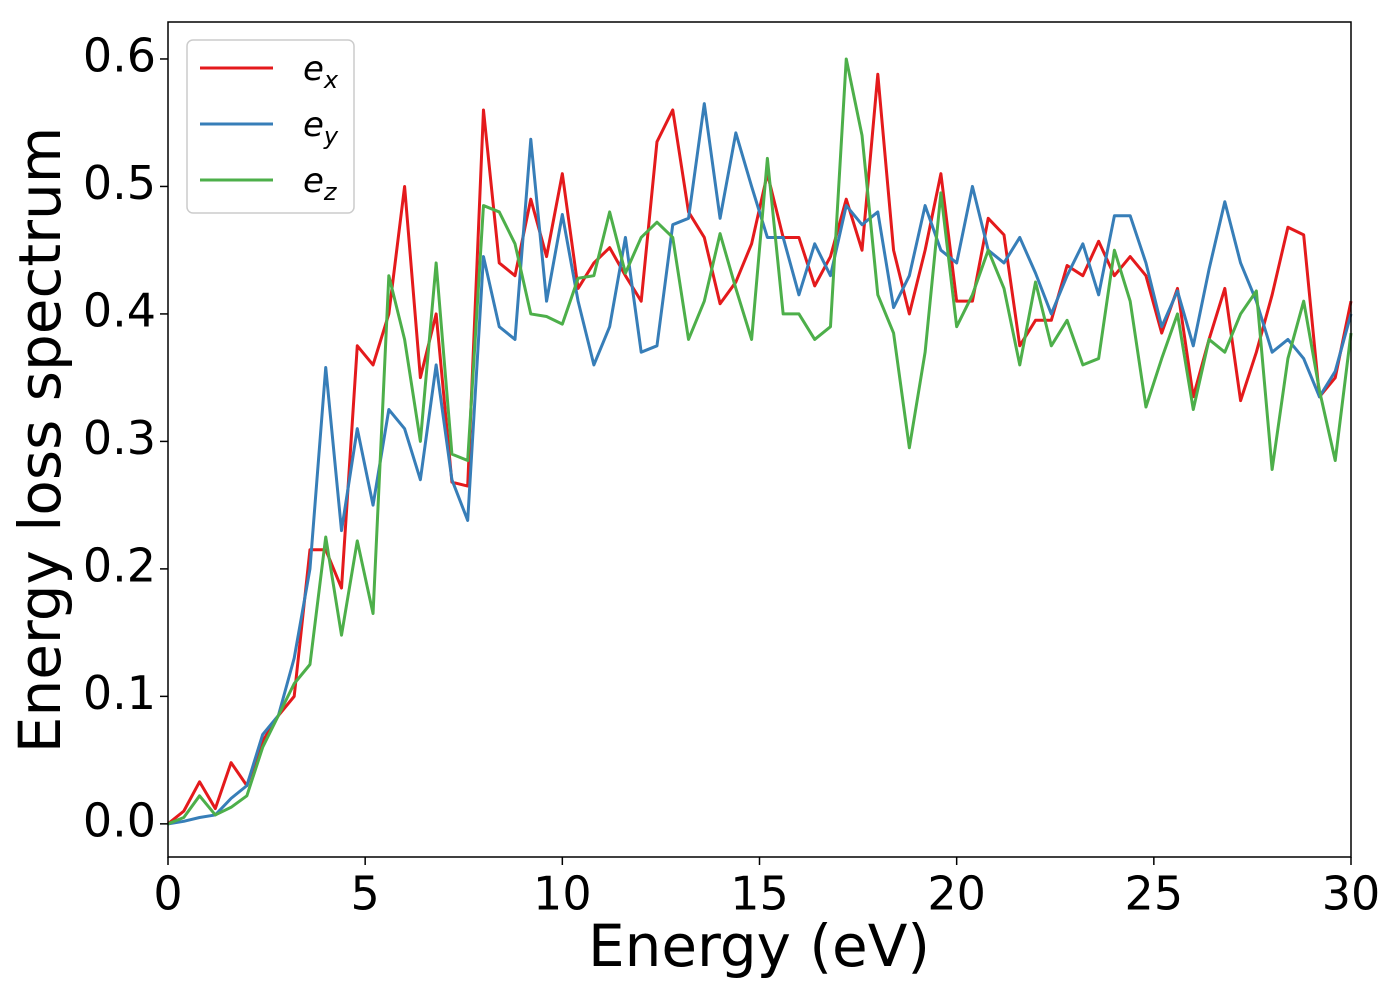 The height and width of the screenshot is (1004, 1400). I want to click on x-tick-label: 15, so click(759, 894).